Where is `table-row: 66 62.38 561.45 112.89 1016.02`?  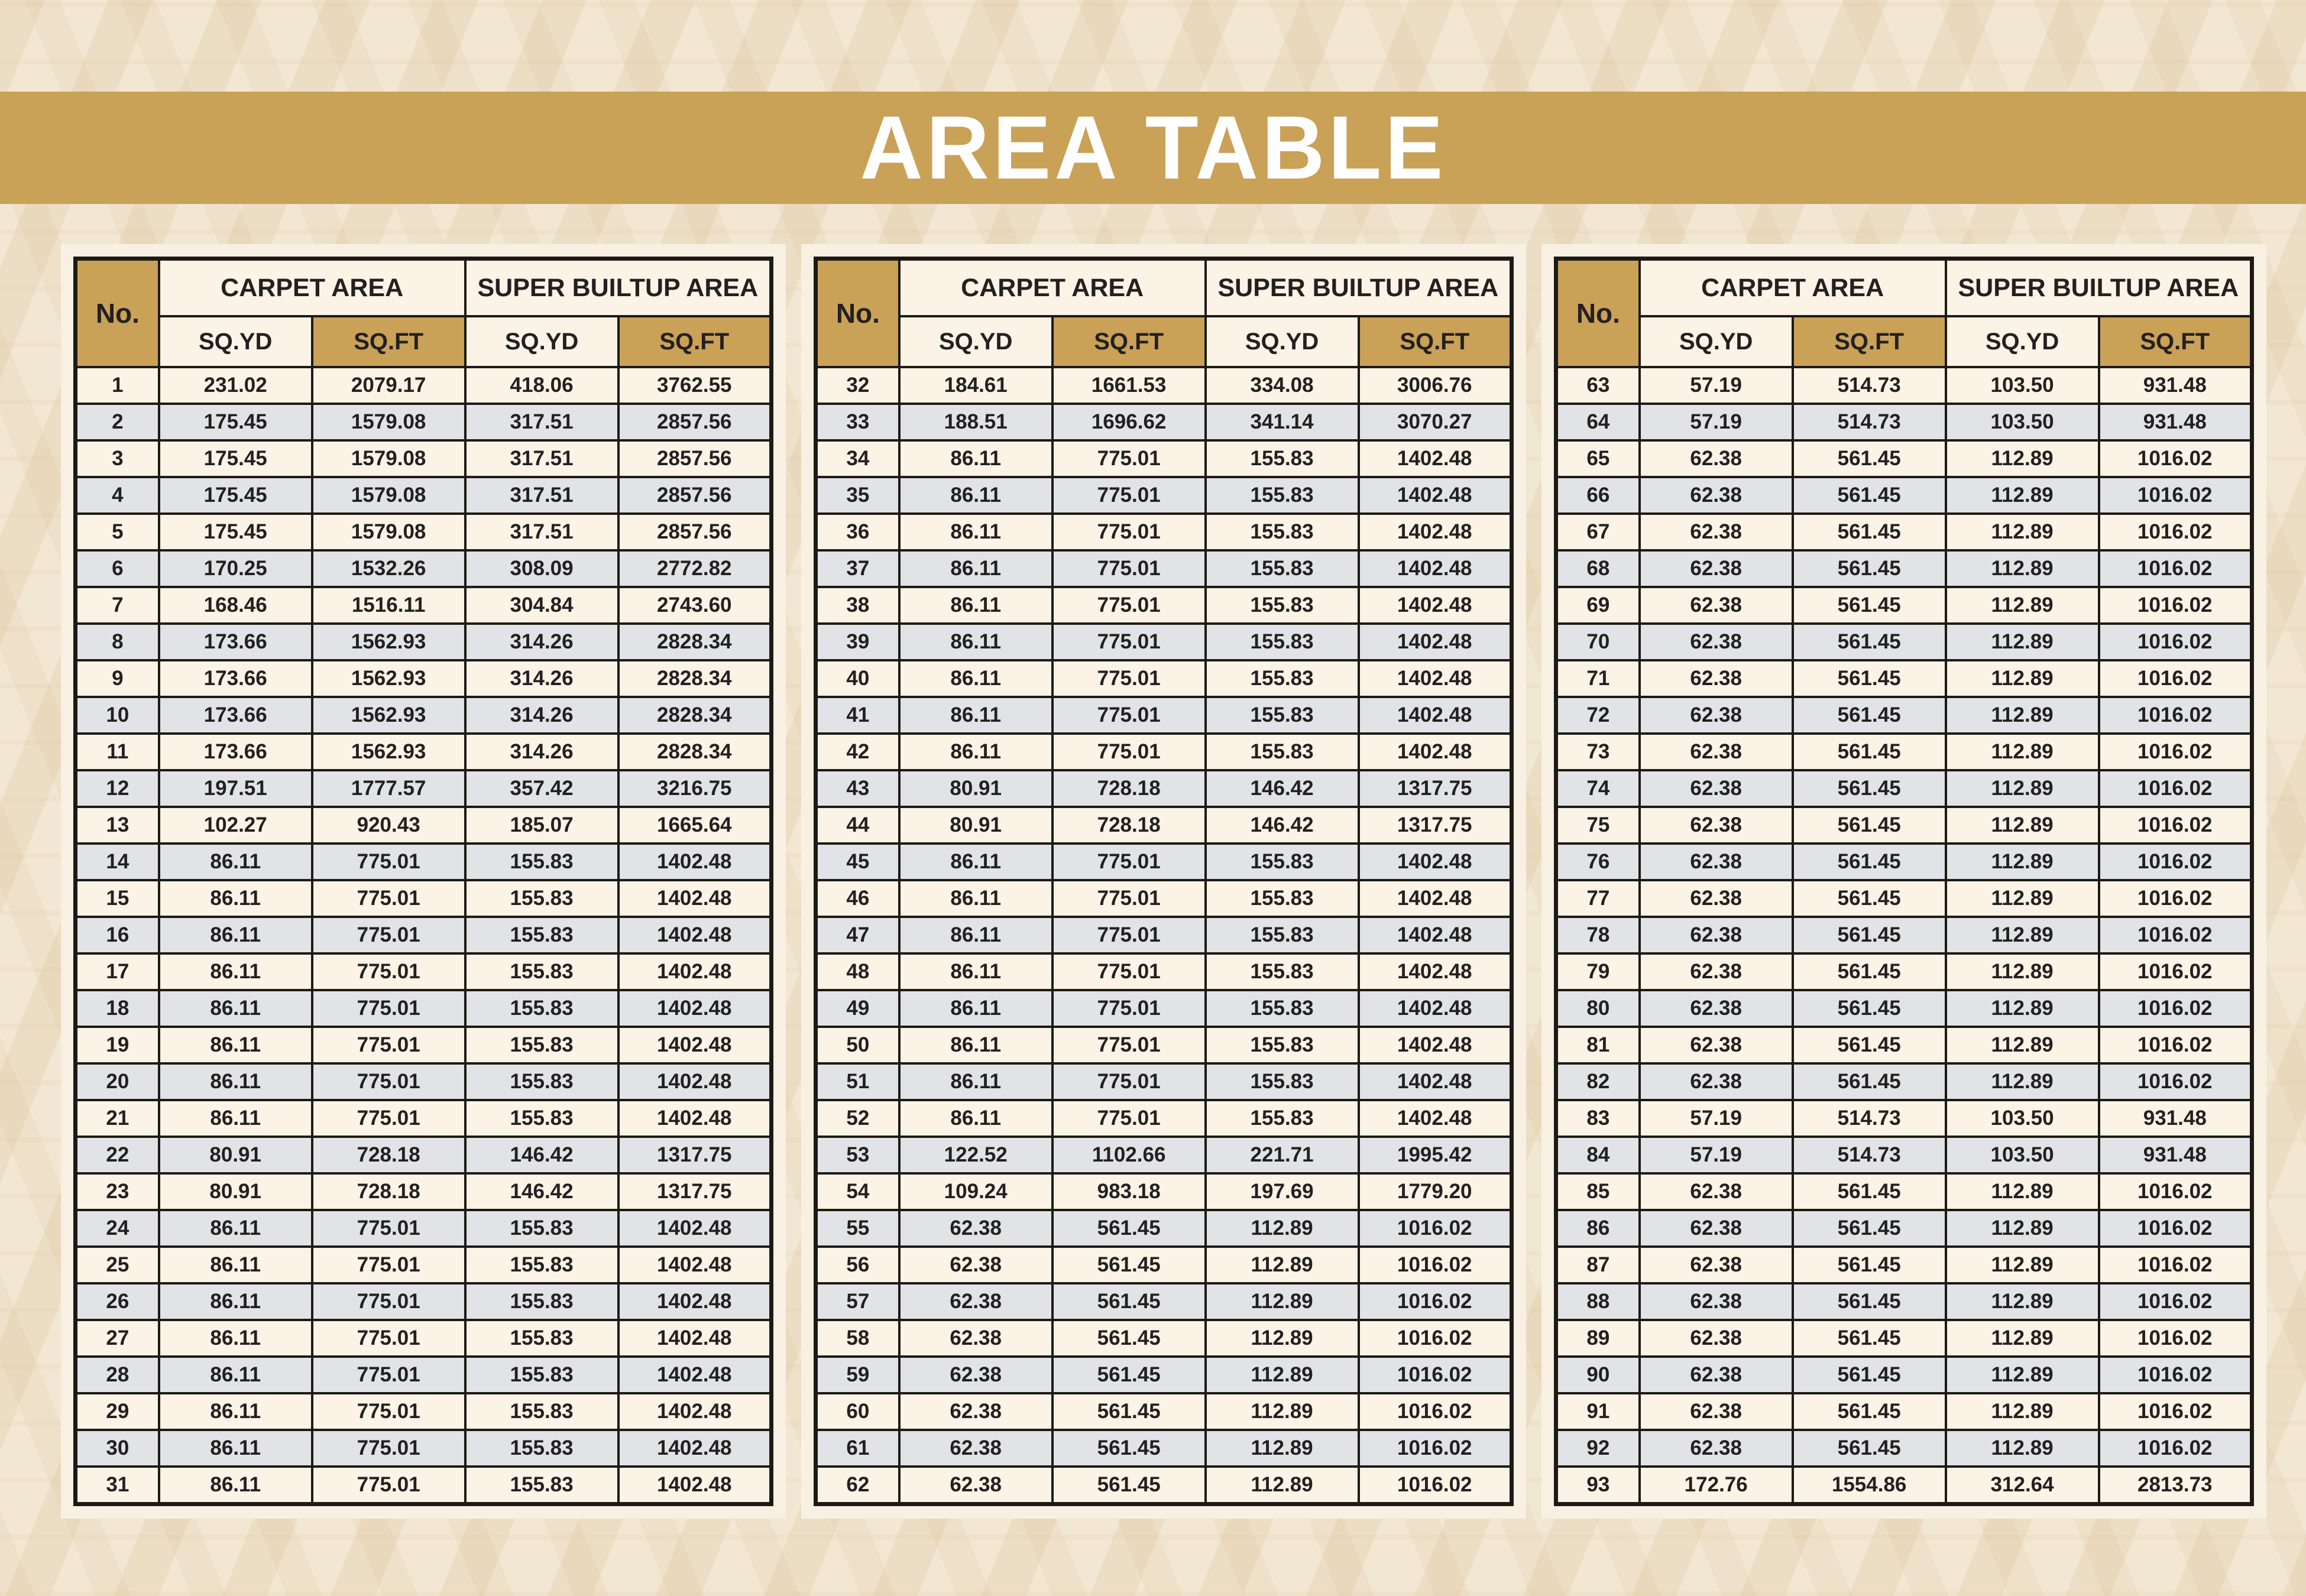
table-row: 66 62.38 561.45 112.89 1016.02 is located at coordinates (1903, 495).